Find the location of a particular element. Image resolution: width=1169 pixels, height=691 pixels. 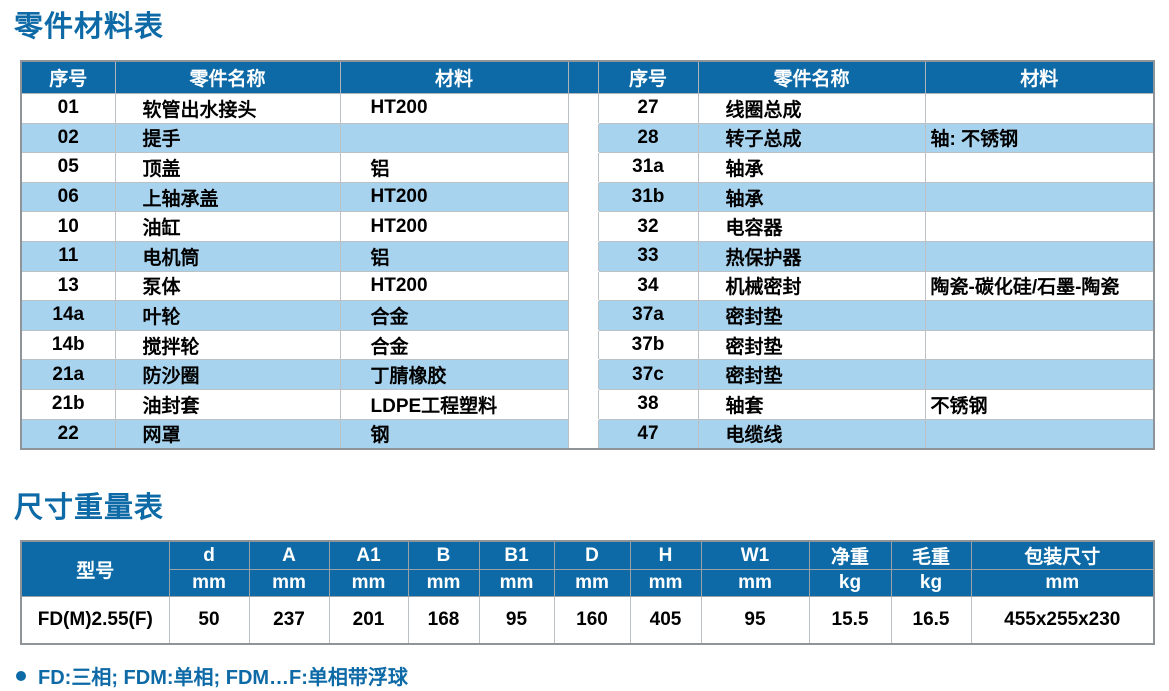

part-no-cell: 34 is located at coordinates (648, 286).